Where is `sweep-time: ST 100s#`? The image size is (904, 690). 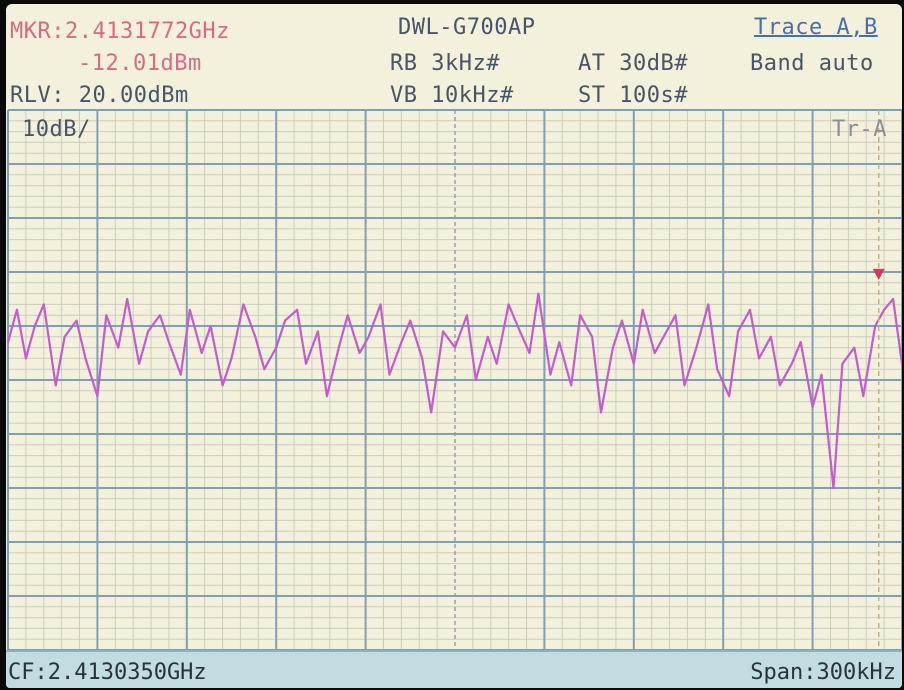
sweep-time: ST 100s# is located at coordinates (633, 95).